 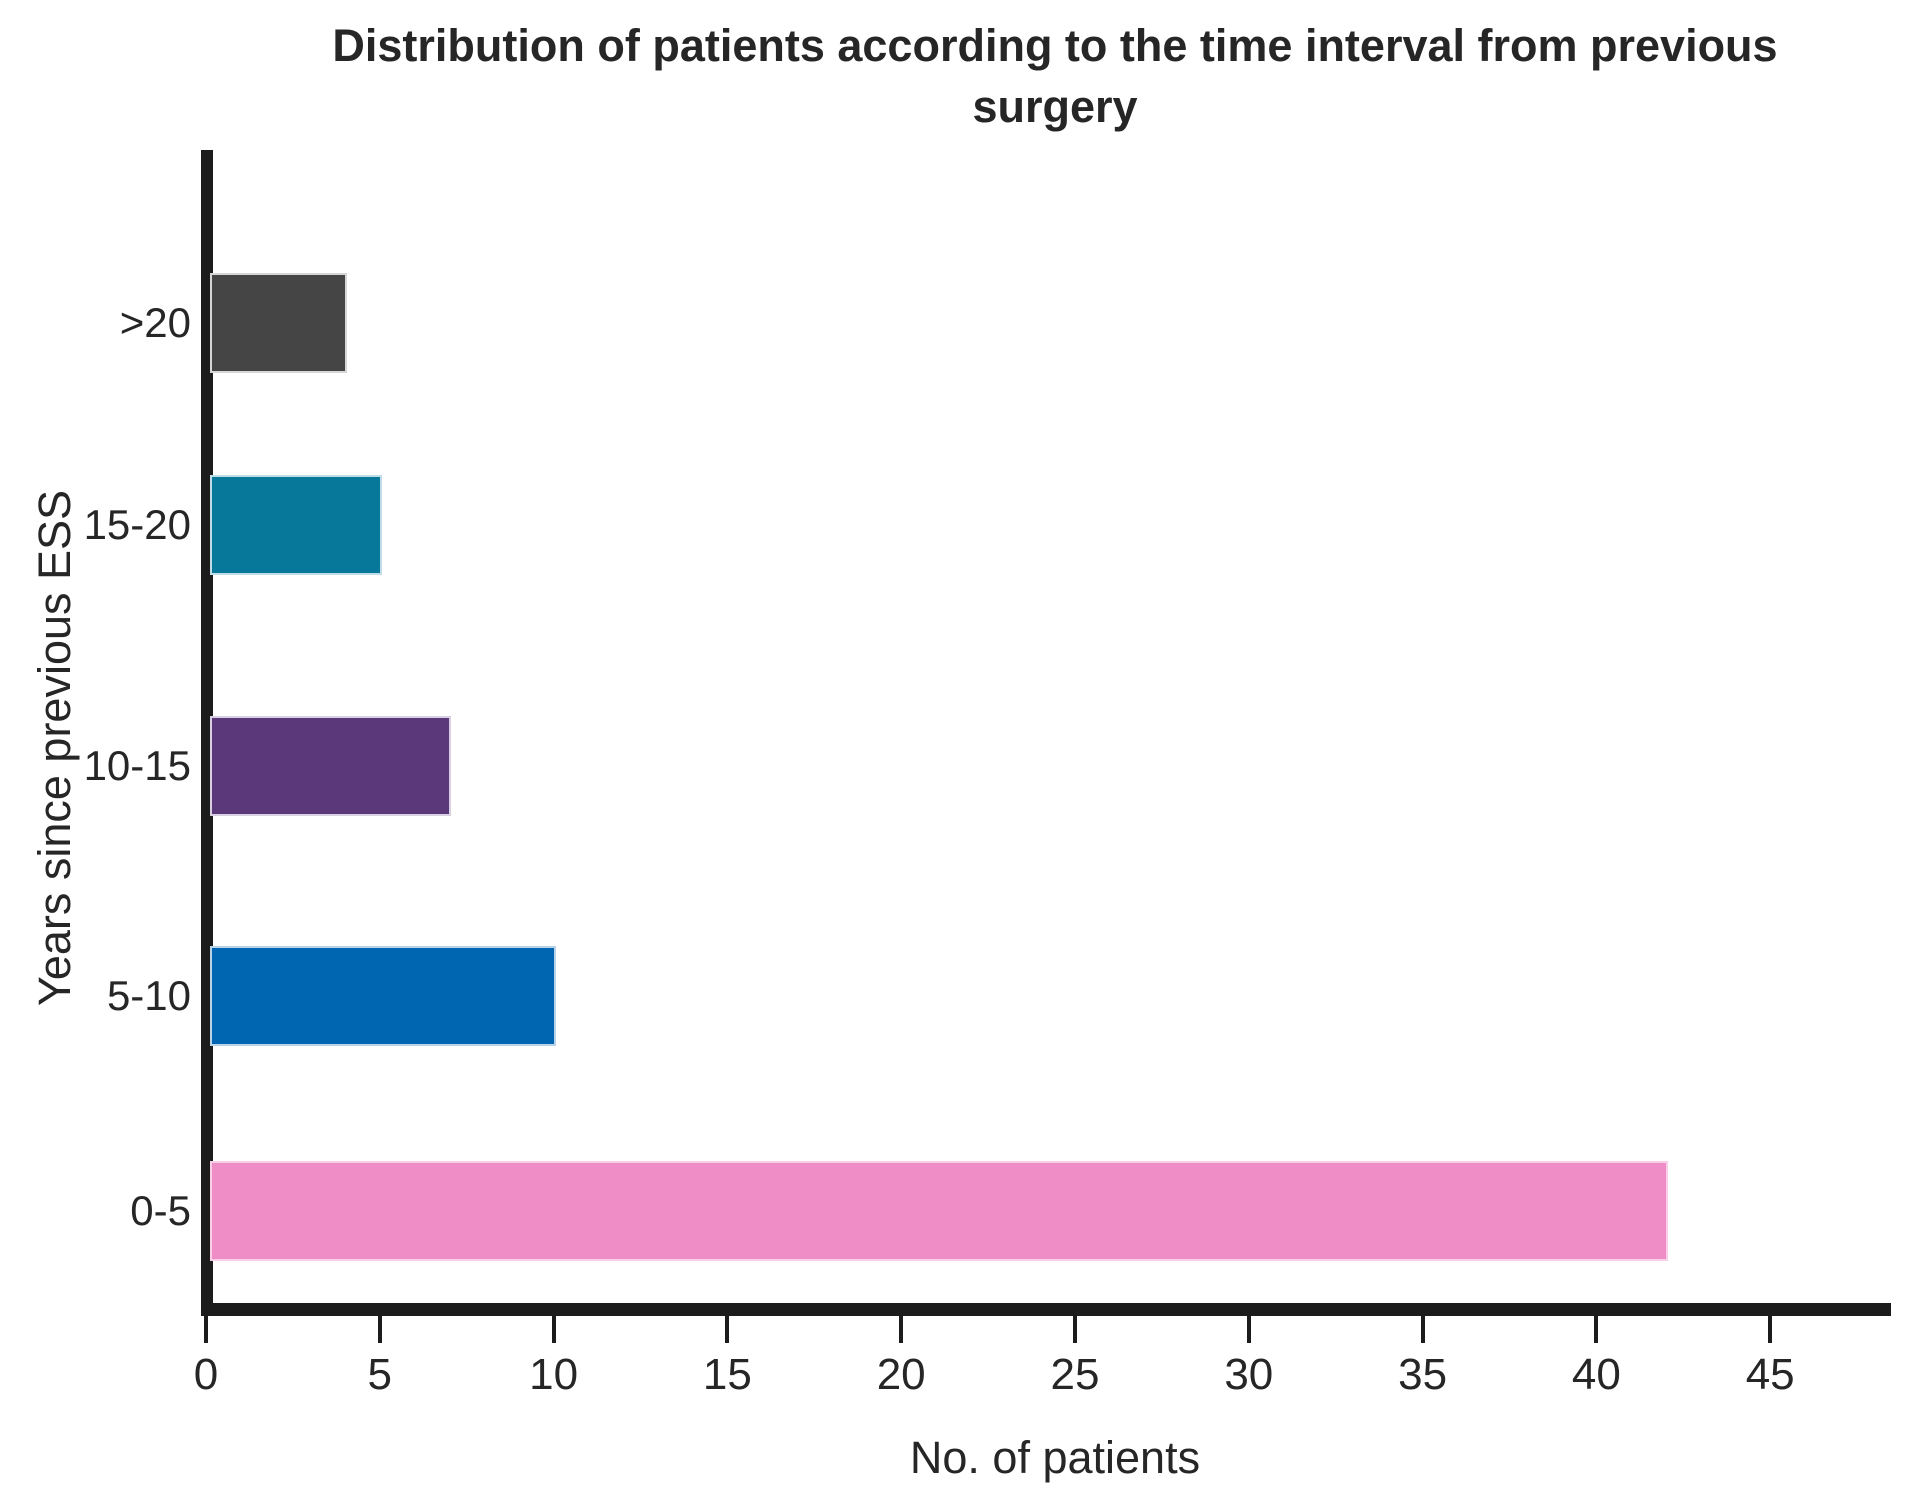 What do you see at coordinates (155, 322) in the screenshot?
I see `y-category-label: >20` at bounding box center [155, 322].